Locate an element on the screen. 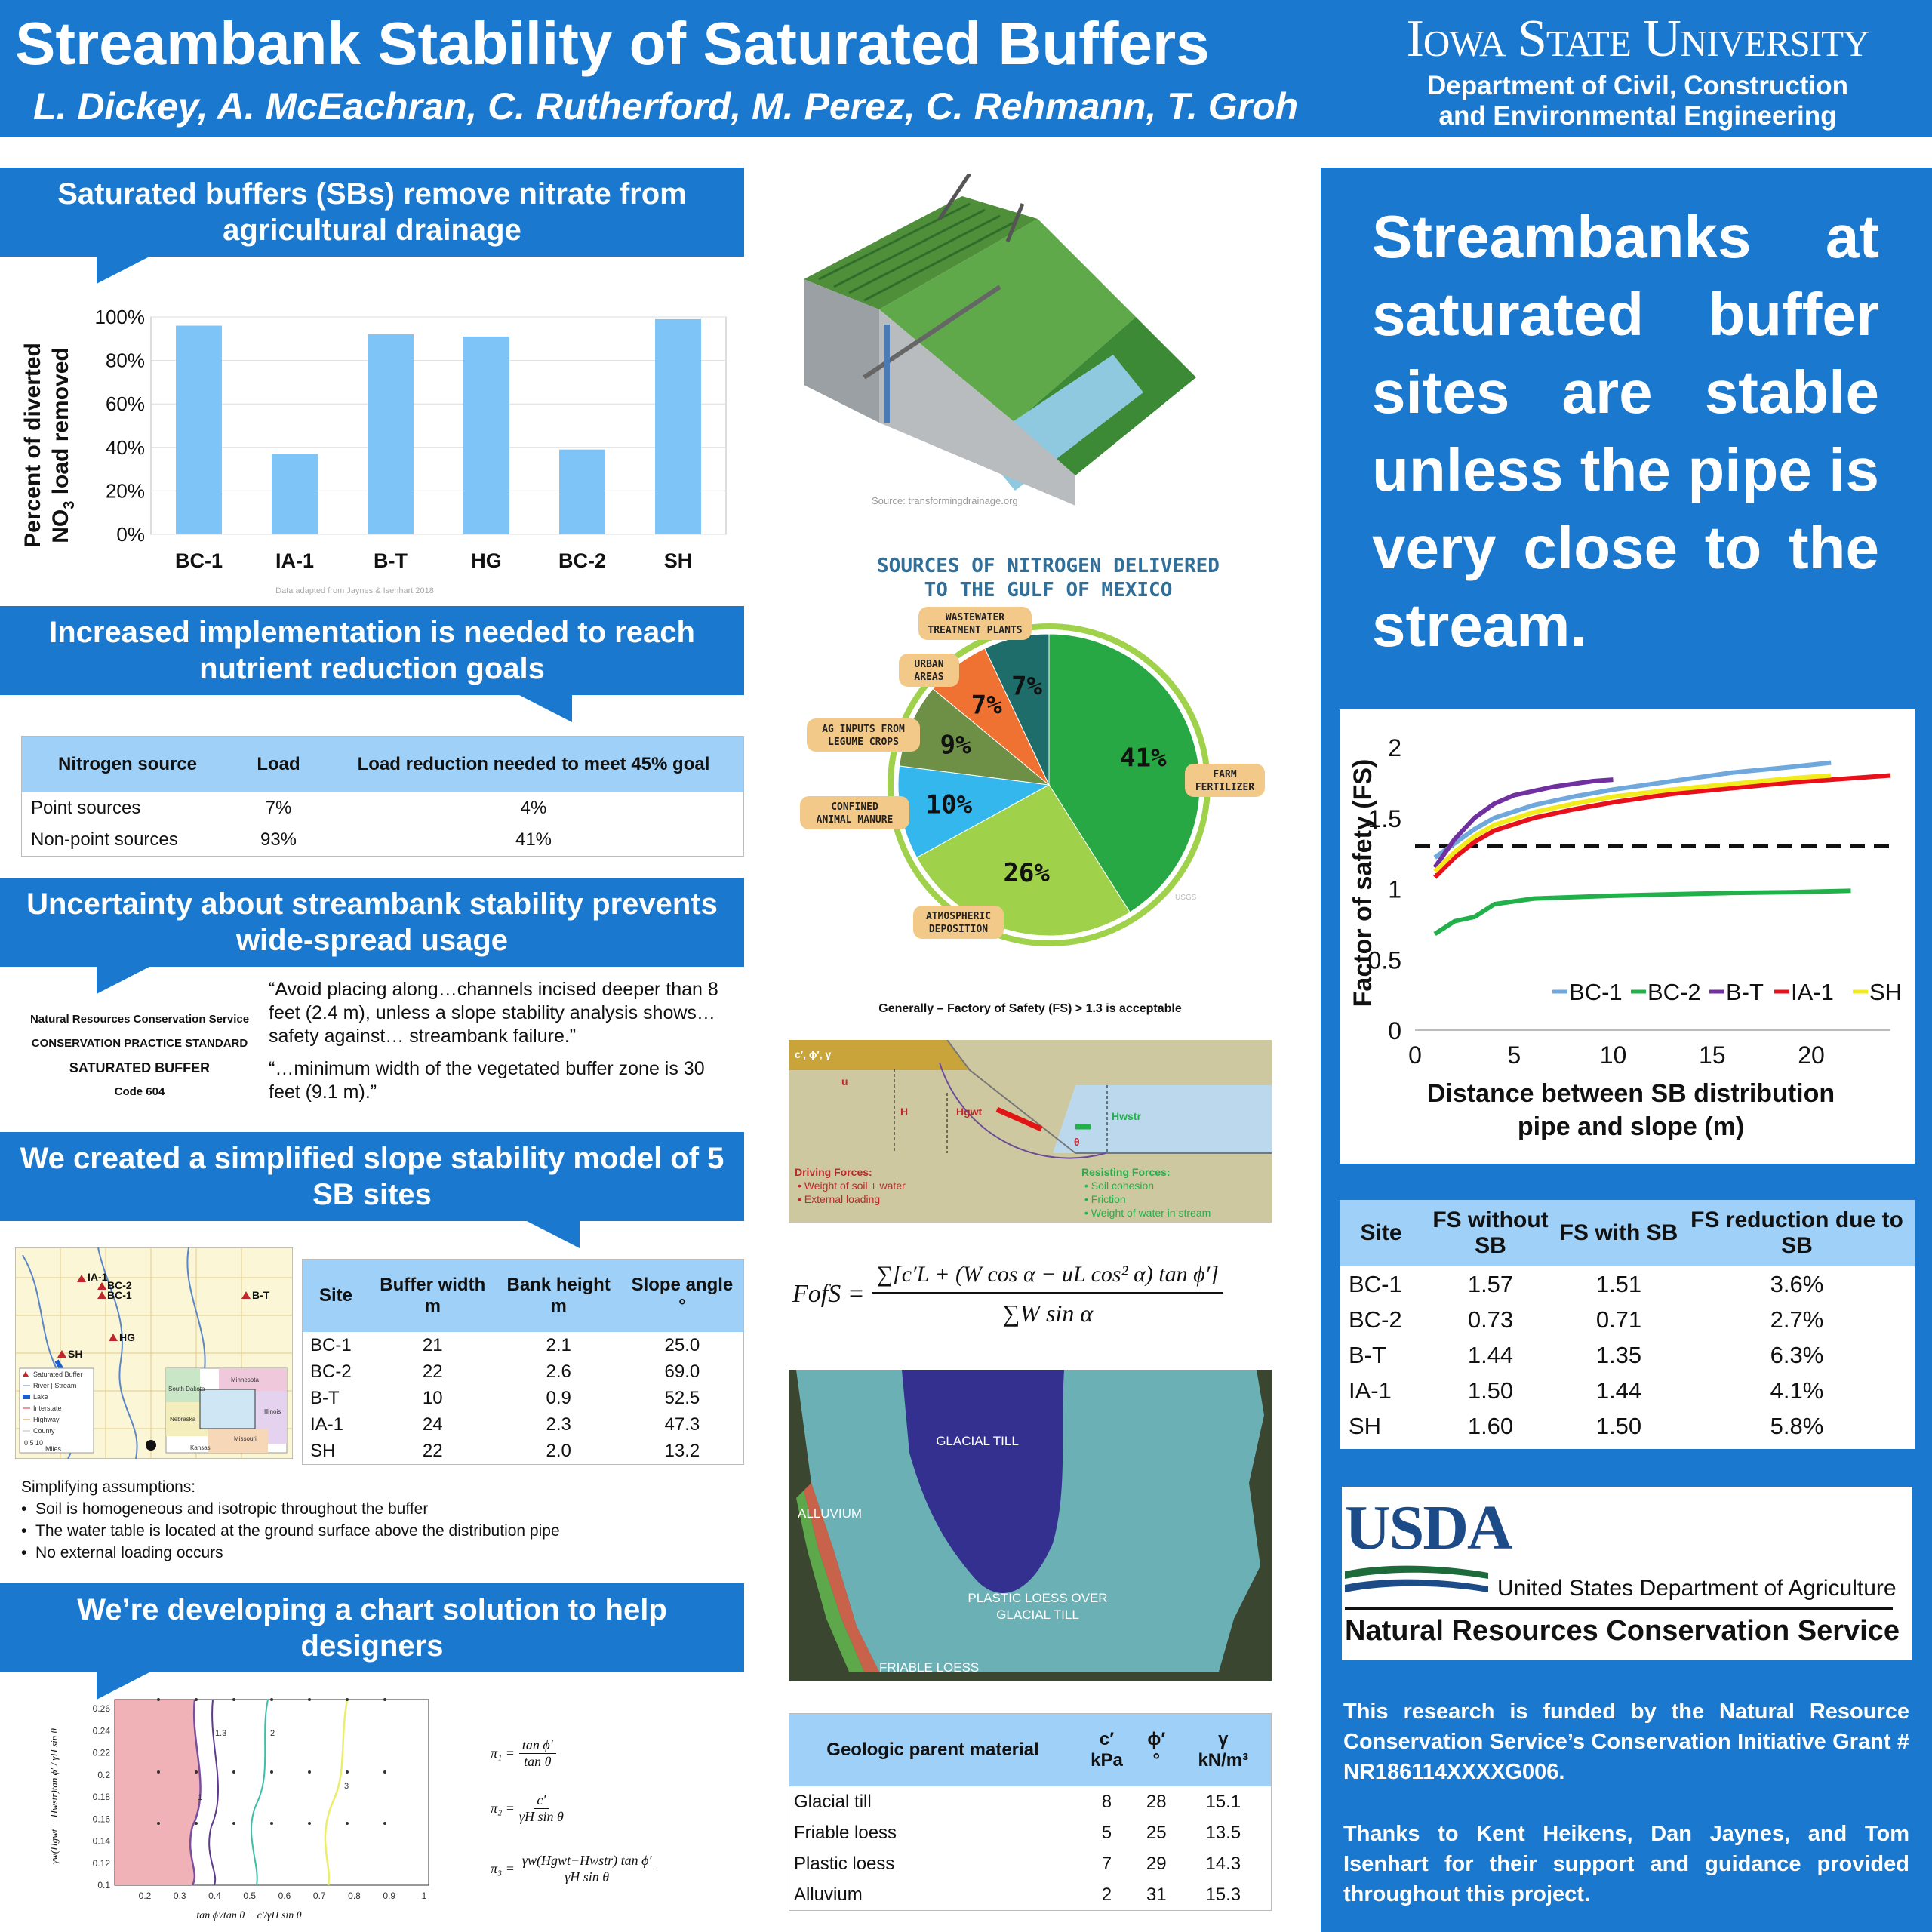  fs-ytick-label: 1.5 is located at coordinates (1384, 818).